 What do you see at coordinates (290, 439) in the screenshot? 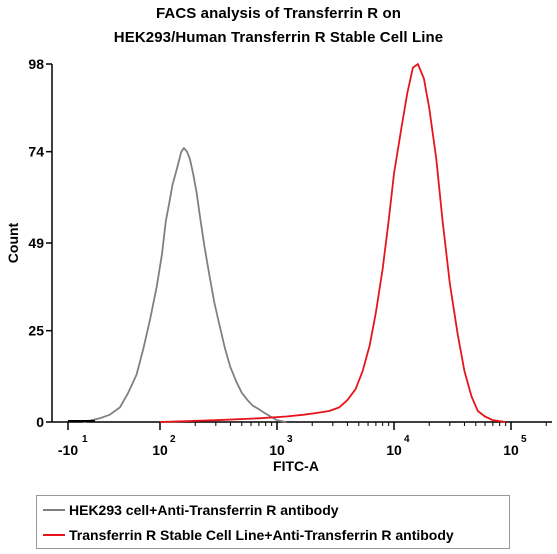
I see `x-tick-exponent-2: 3` at bounding box center [290, 439].